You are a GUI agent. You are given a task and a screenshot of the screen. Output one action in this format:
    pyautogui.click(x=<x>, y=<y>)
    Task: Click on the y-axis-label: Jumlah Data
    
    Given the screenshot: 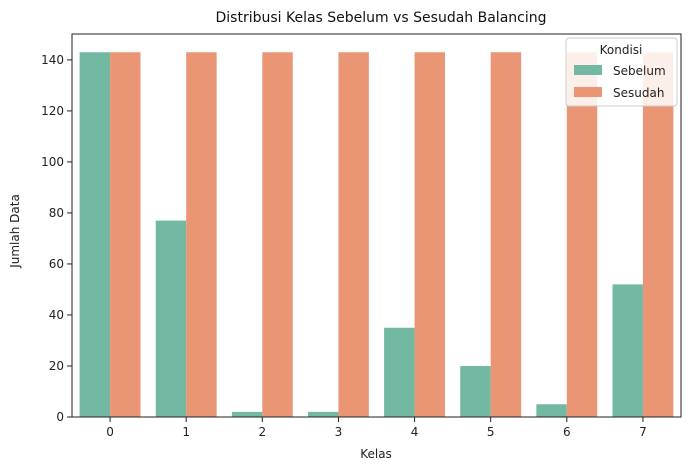 What is the action you would take?
    pyautogui.click(x=15, y=231)
    